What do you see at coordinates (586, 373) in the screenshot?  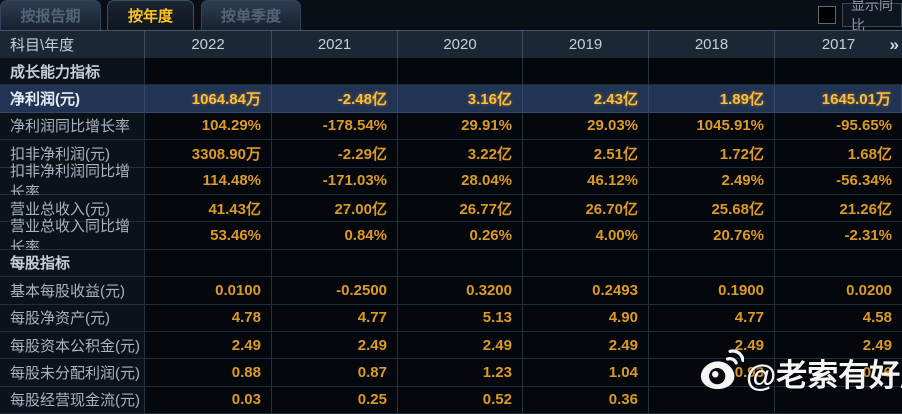 I see `cell-value: 1.04` at bounding box center [586, 373].